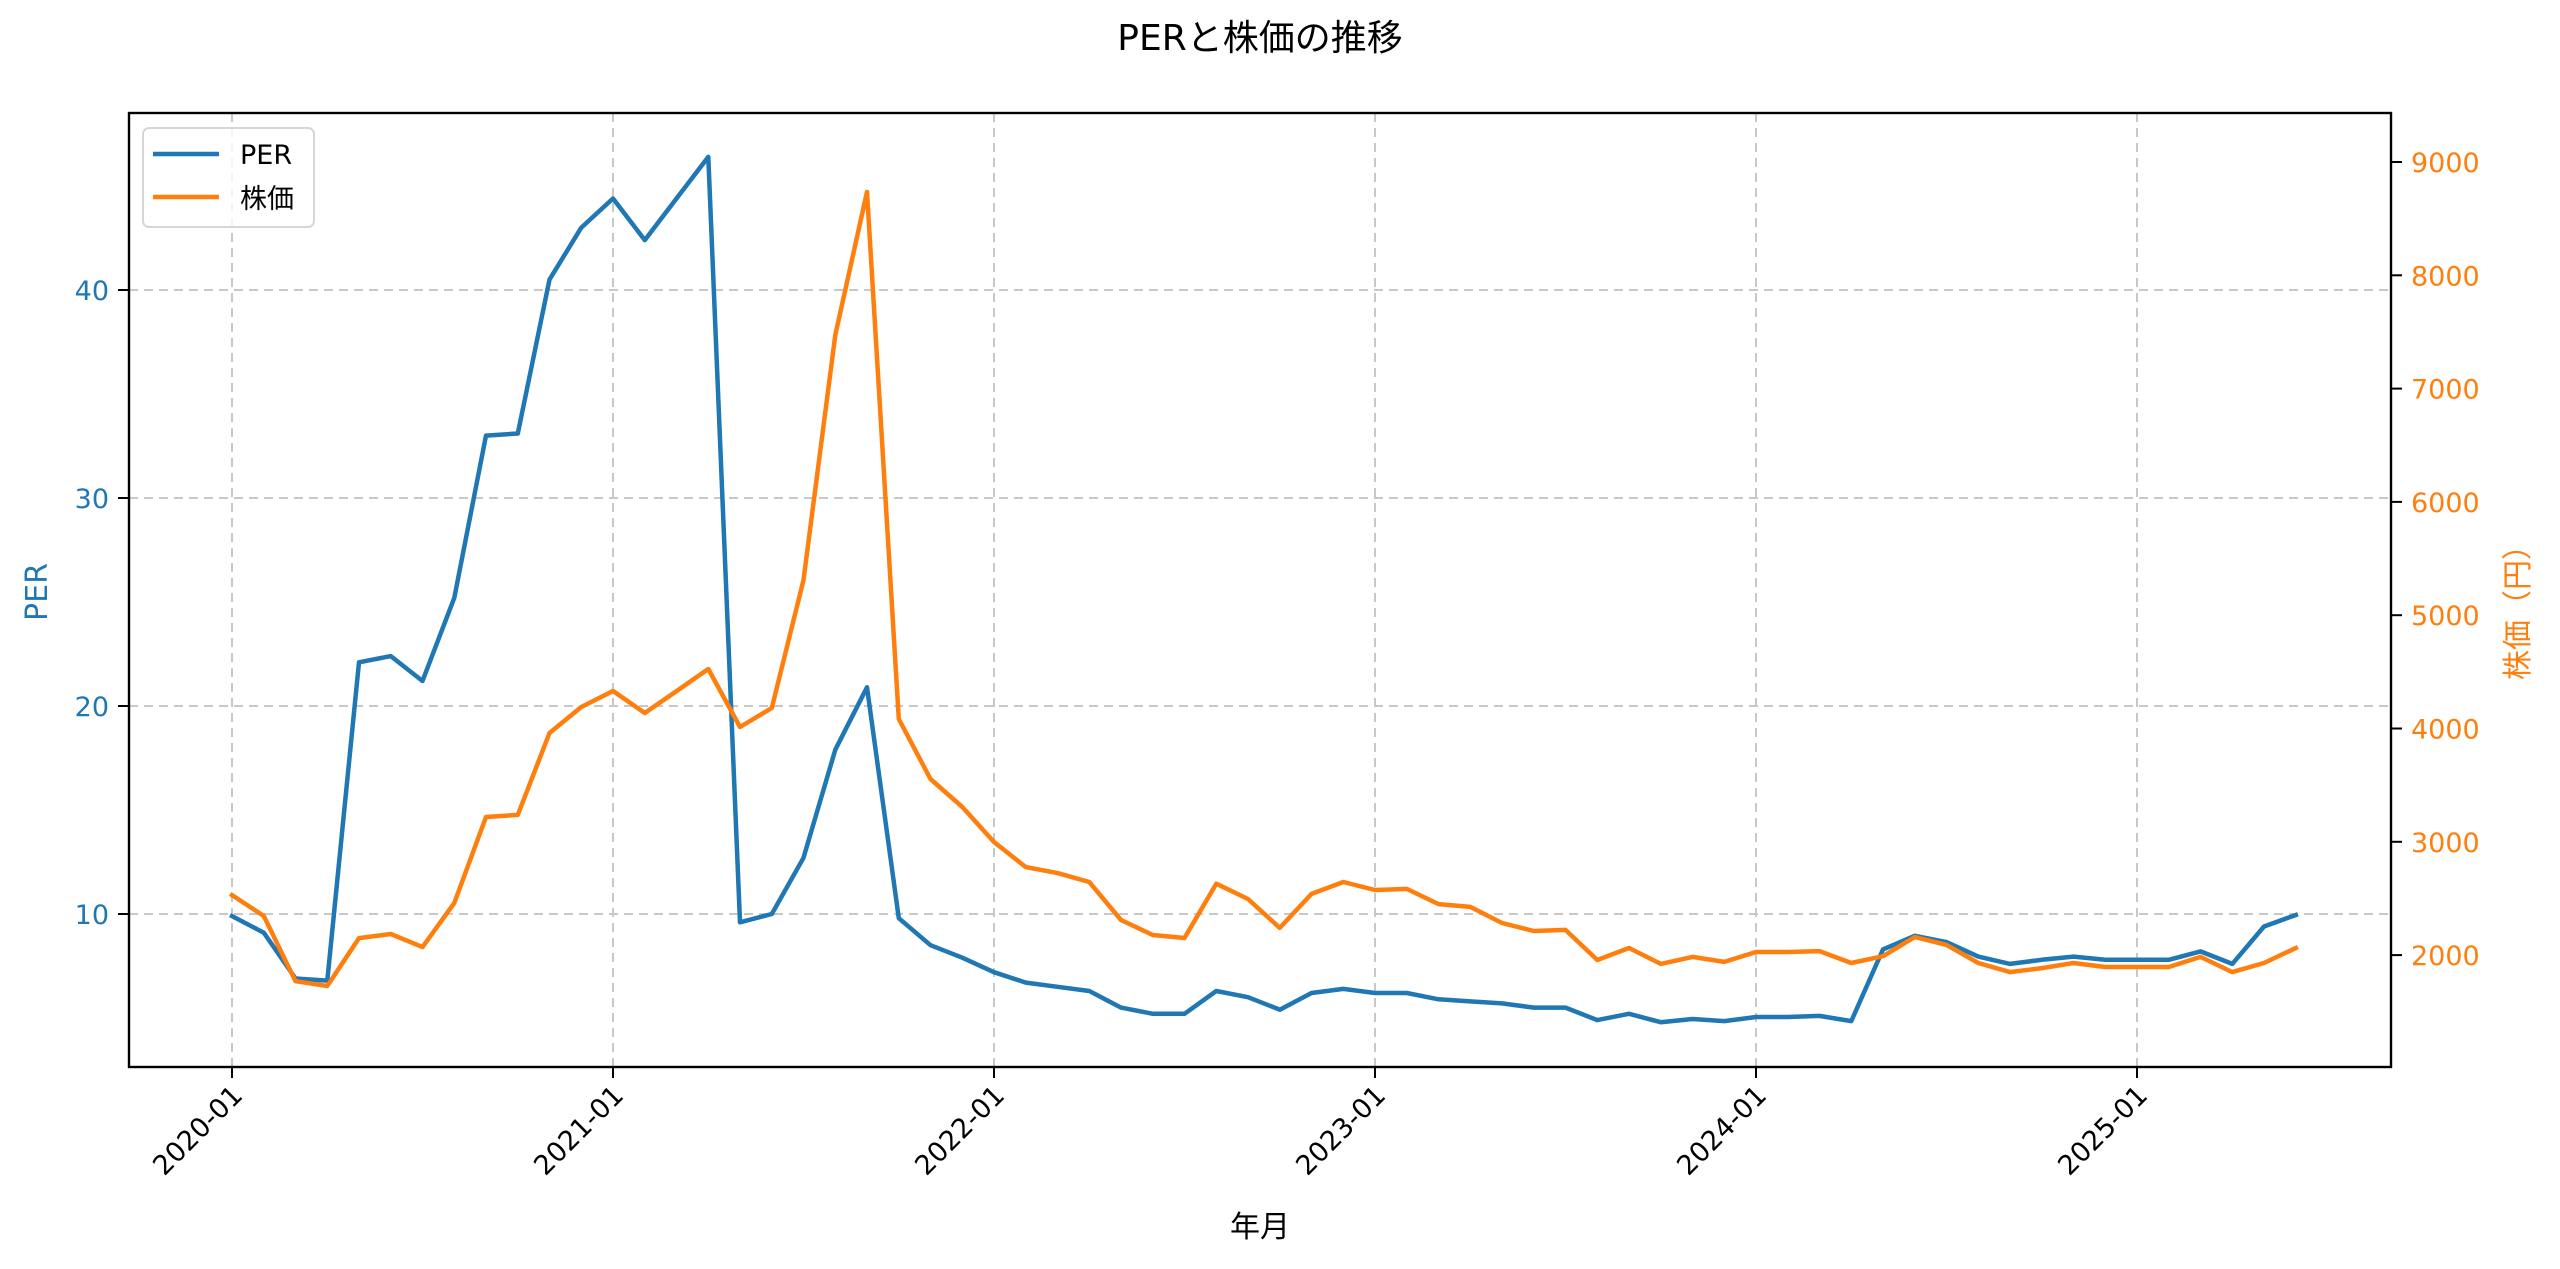 This screenshot has height=1269, width=2560. I want to click on y-left-tick-label: 30, so click(92, 499).